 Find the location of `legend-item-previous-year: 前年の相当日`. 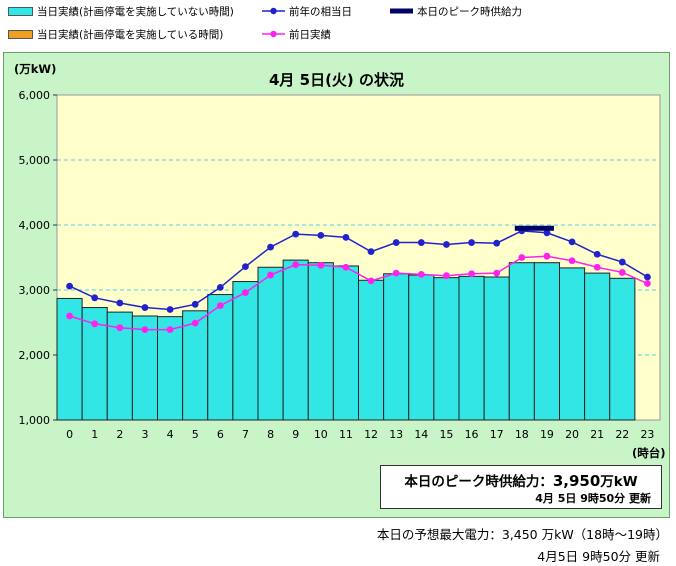

legend-item-previous-year: 前年の相当日 is located at coordinates (307, 11).